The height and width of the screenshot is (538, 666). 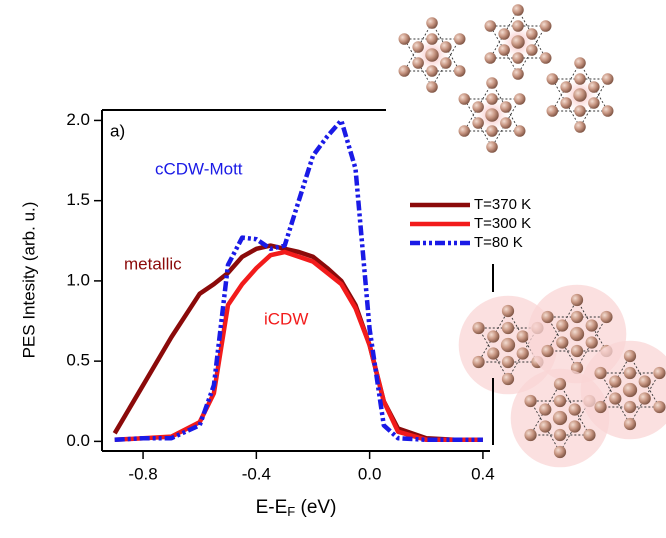 I want to click on x-tick-label: -0.8, so click(x=142, y=473).